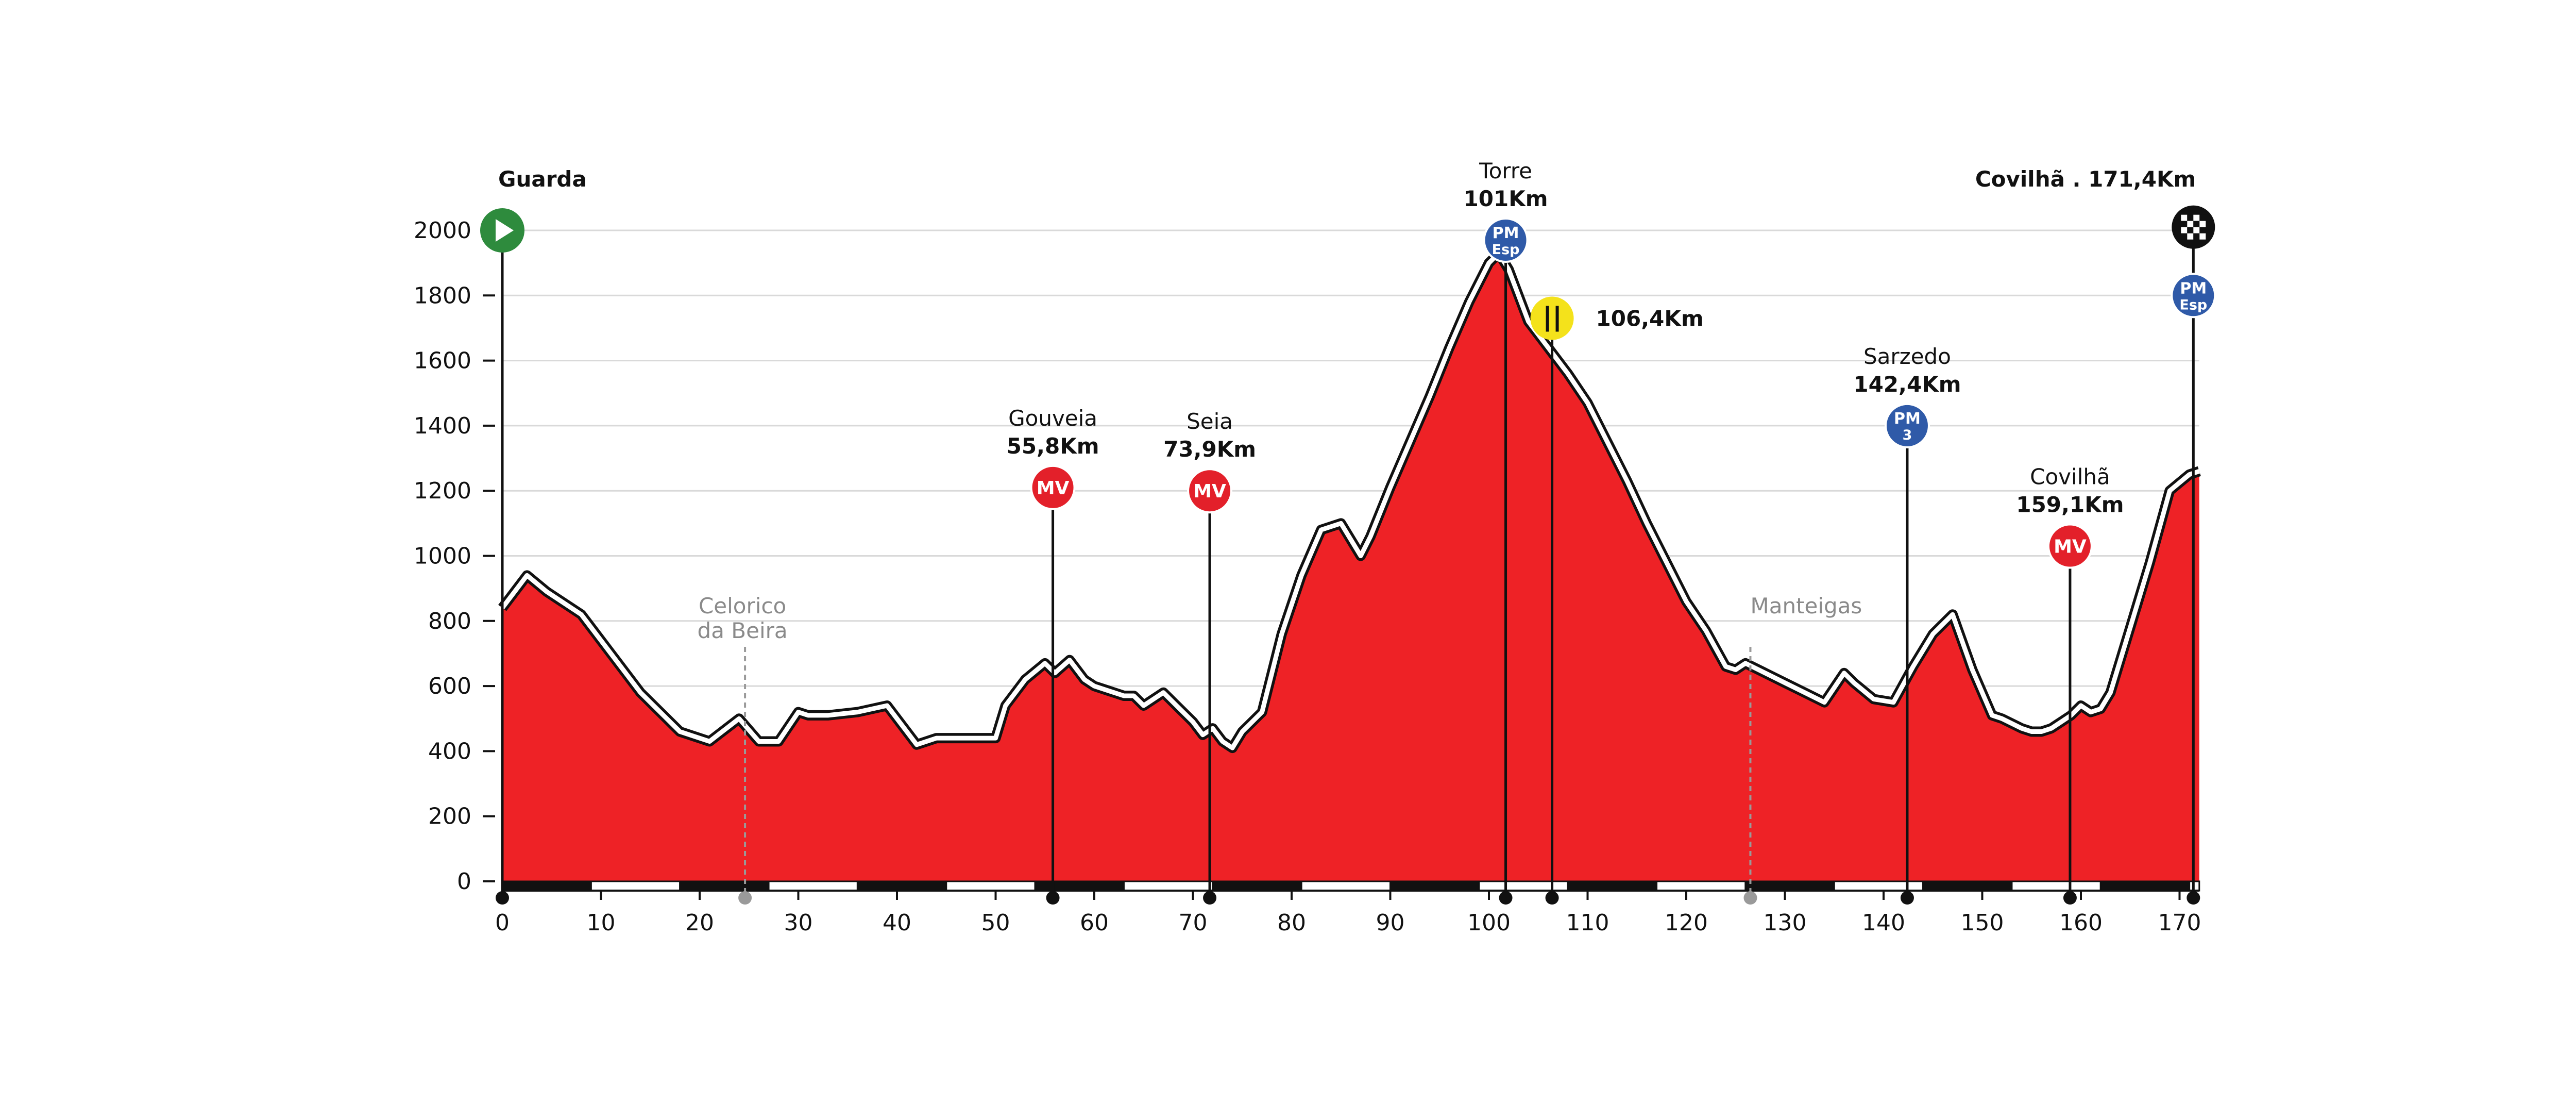 The width and height of the screenshot is (2576, 1104). What do you see at coordinates (449, 686) in the screenshot?
I see `y-tick-label: 600` at bounding box center [449, 686].